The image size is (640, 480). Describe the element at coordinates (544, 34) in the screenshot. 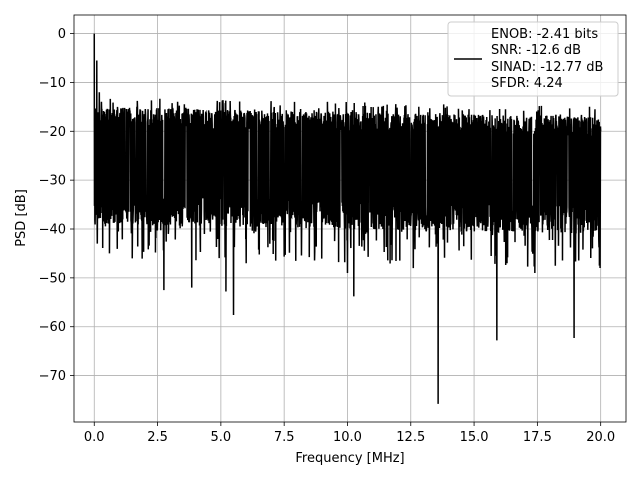

I see `legend-entry-enob: ENOB: -2.41 bits` at that location.